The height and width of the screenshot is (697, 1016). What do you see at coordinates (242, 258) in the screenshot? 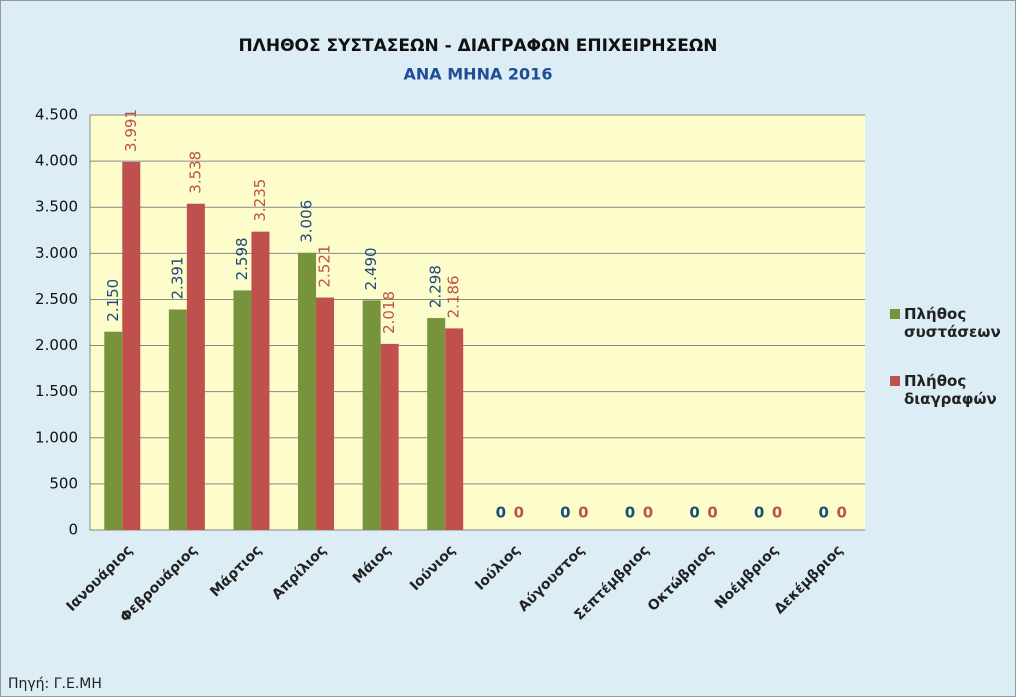
I see `data-label: 2.598` at bounding box center [242, 258].